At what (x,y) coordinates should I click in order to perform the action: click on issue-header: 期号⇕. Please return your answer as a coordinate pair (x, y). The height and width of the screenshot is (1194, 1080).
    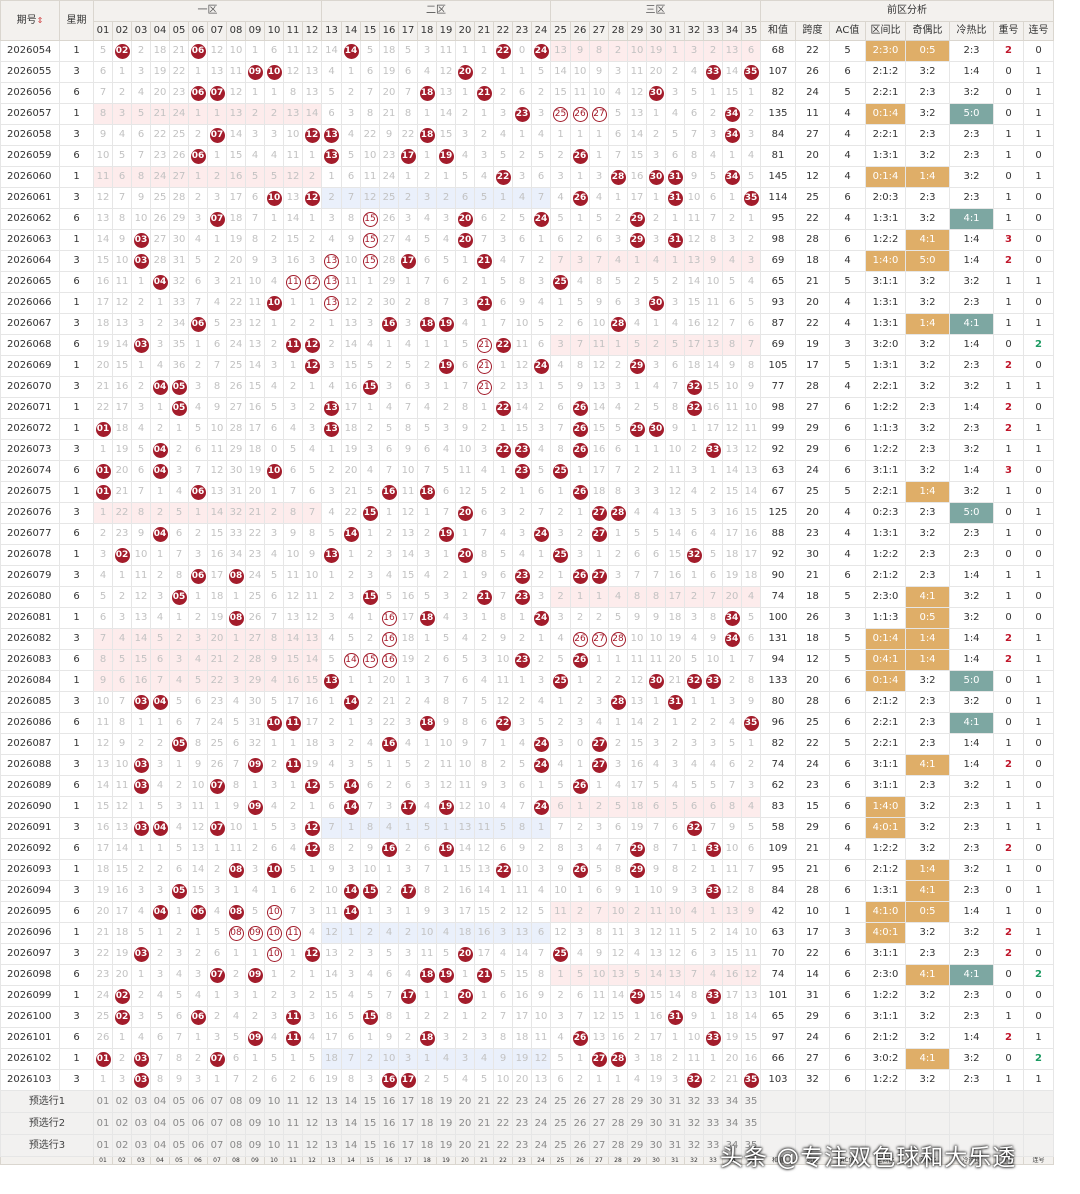
    Looking at the image, I should click on (30, 20).